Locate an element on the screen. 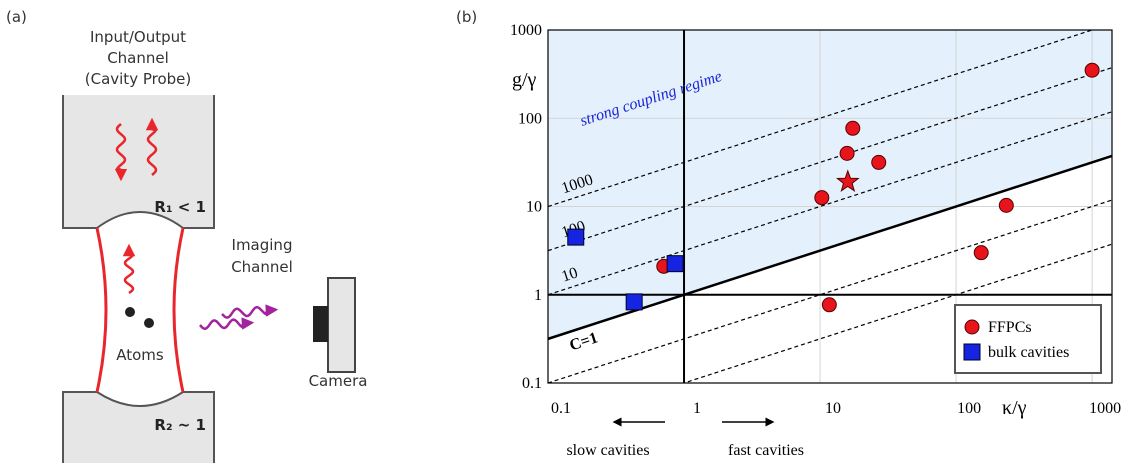  y-tick-label: 100 is located at coordinates (530, 118).